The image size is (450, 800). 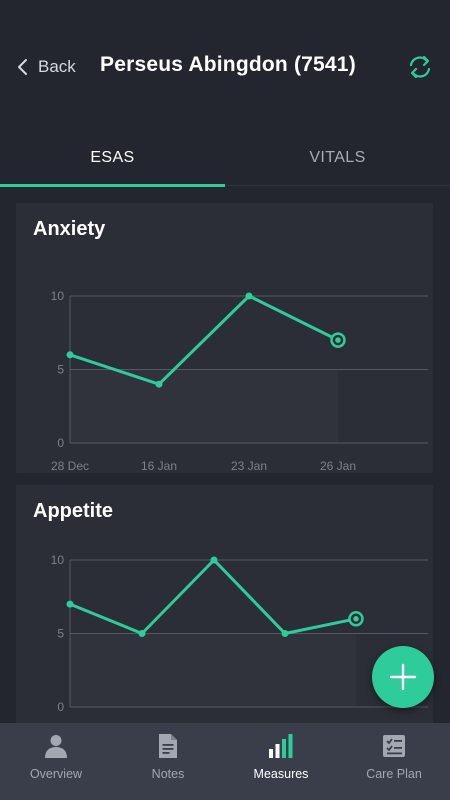 What do you see at coordinates (168, 774) in the screenshot?
I see `nav-notes-label: Notes` at bounding box center [168, 774].